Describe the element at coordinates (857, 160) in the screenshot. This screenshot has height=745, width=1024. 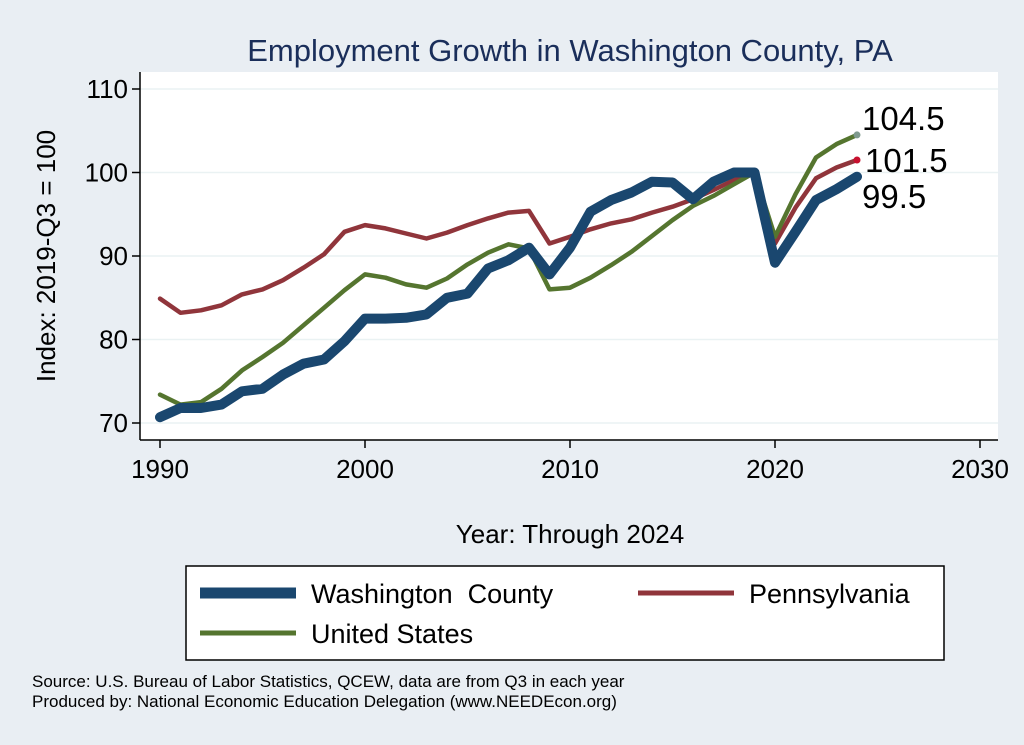
I see `end-point-pennsylvania` at that location.